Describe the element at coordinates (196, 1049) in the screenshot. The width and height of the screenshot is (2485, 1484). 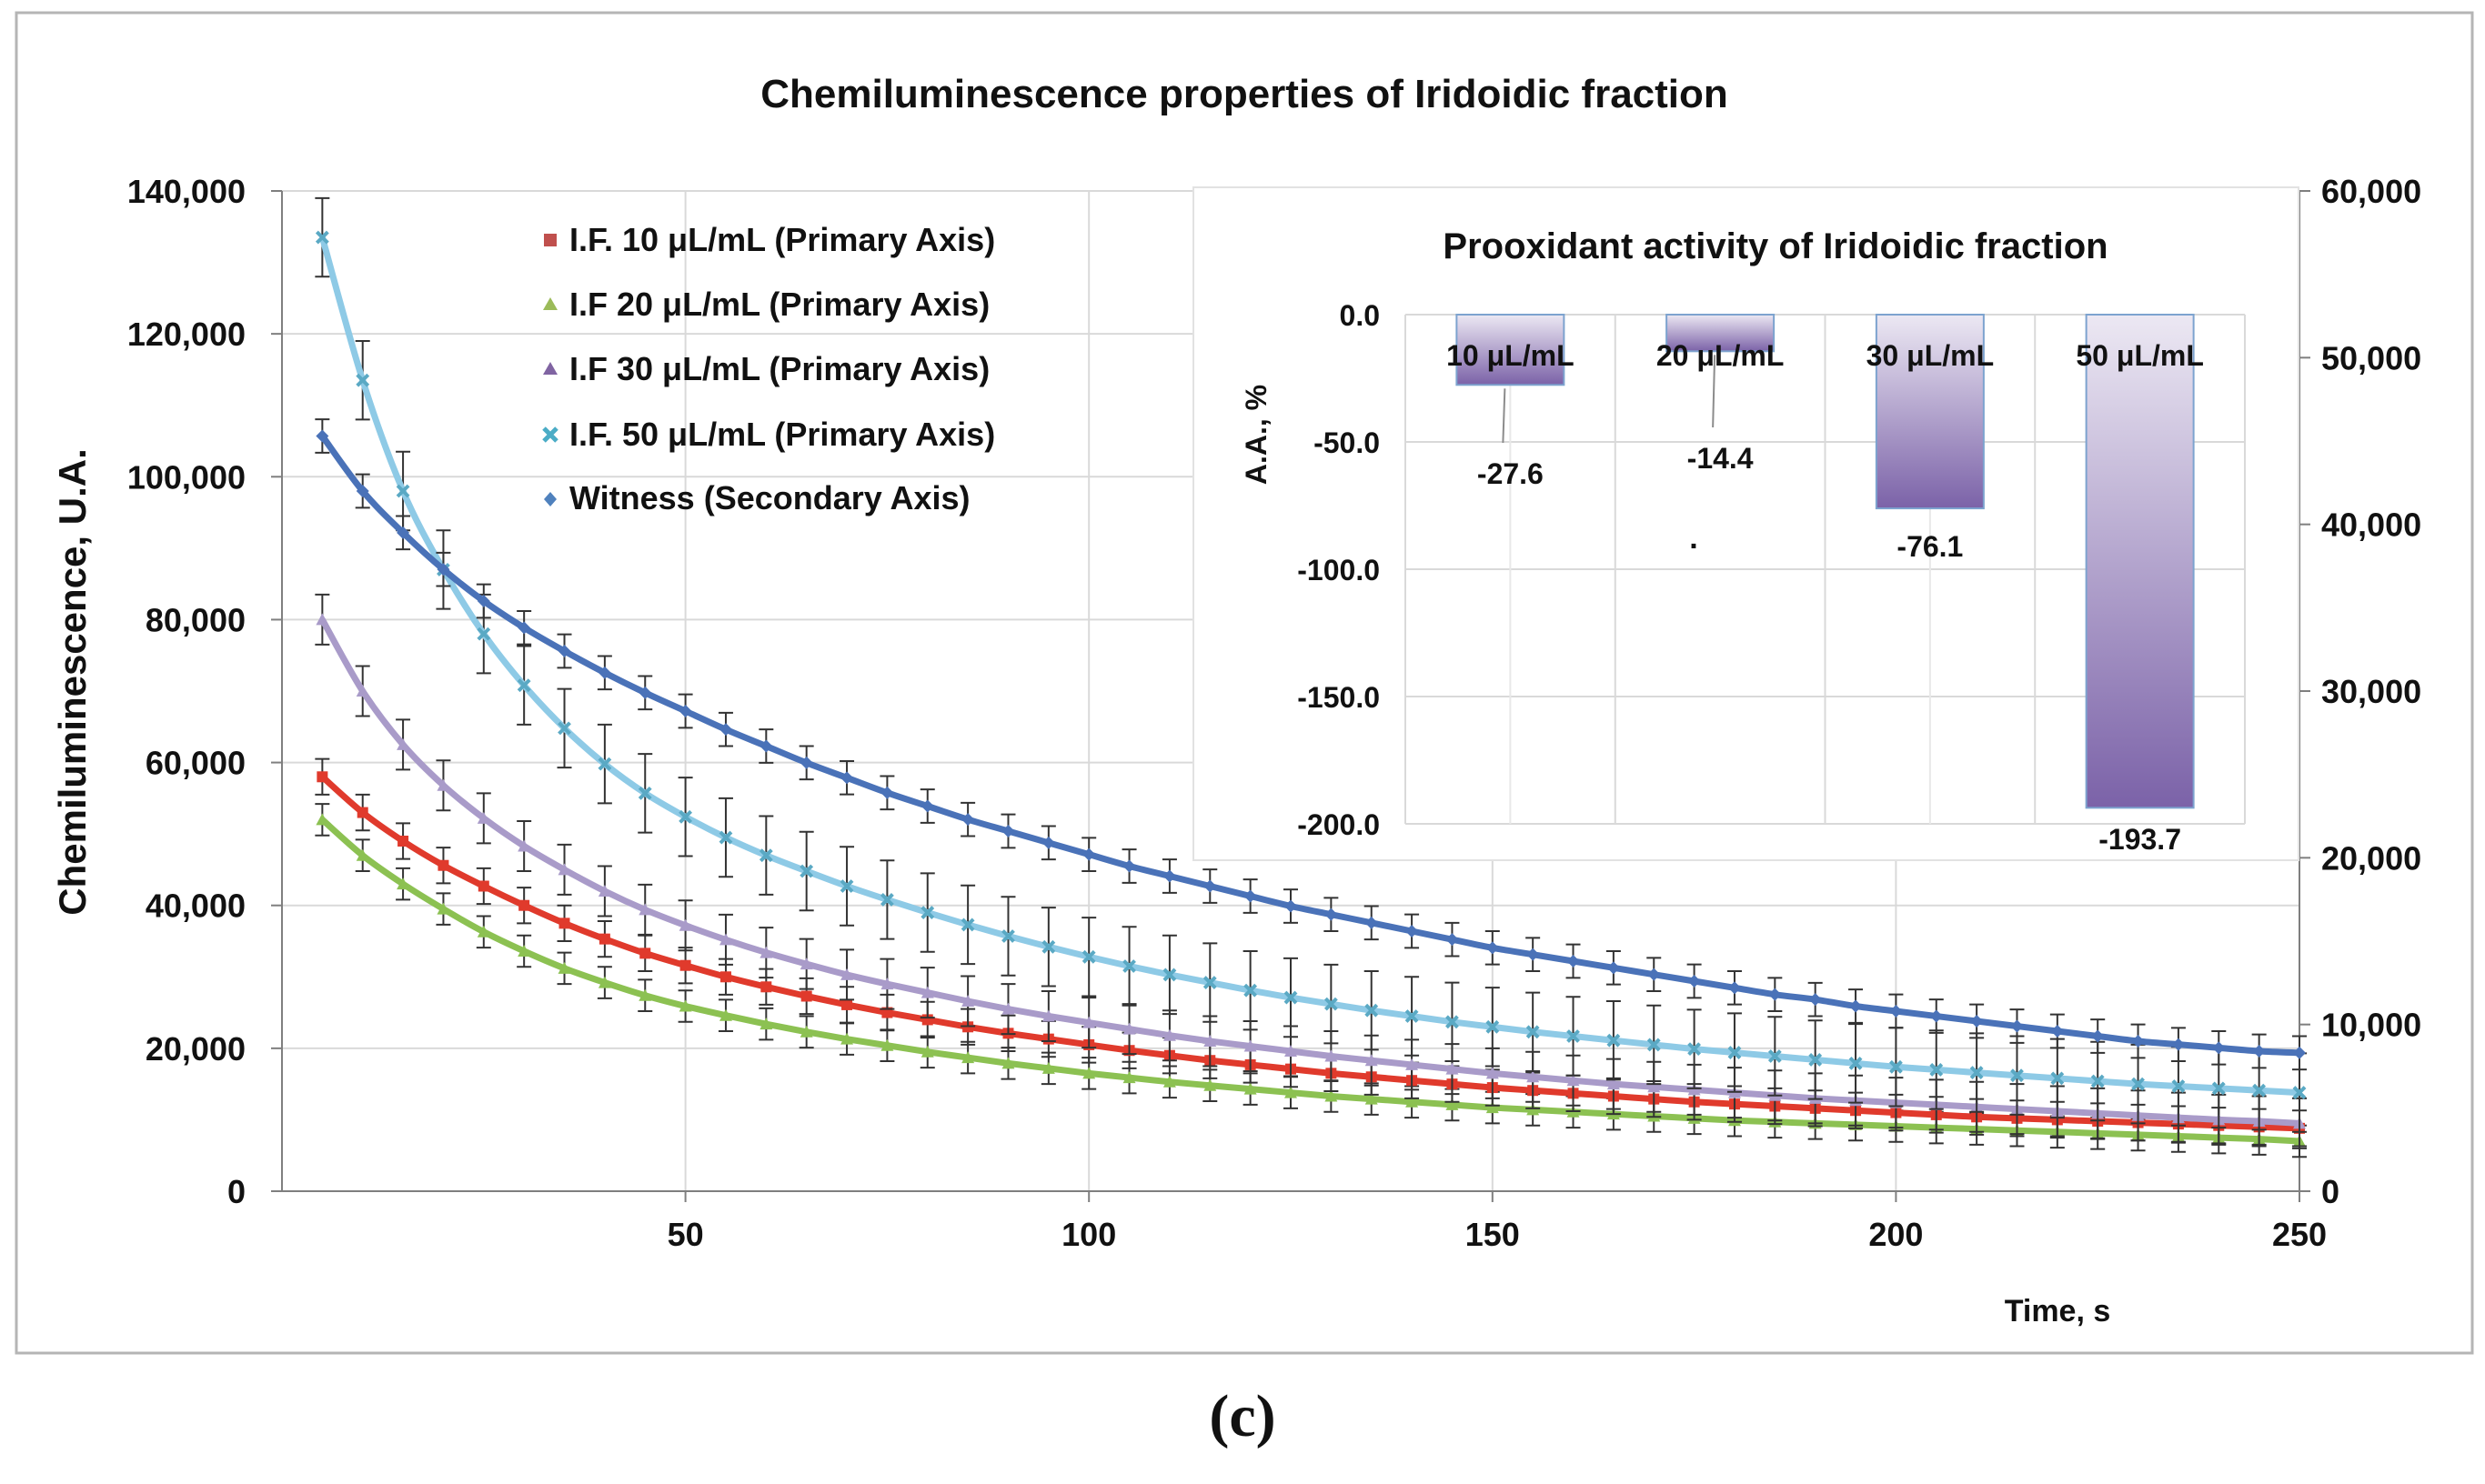
I see `y-tick-label: 20,000` at that location.